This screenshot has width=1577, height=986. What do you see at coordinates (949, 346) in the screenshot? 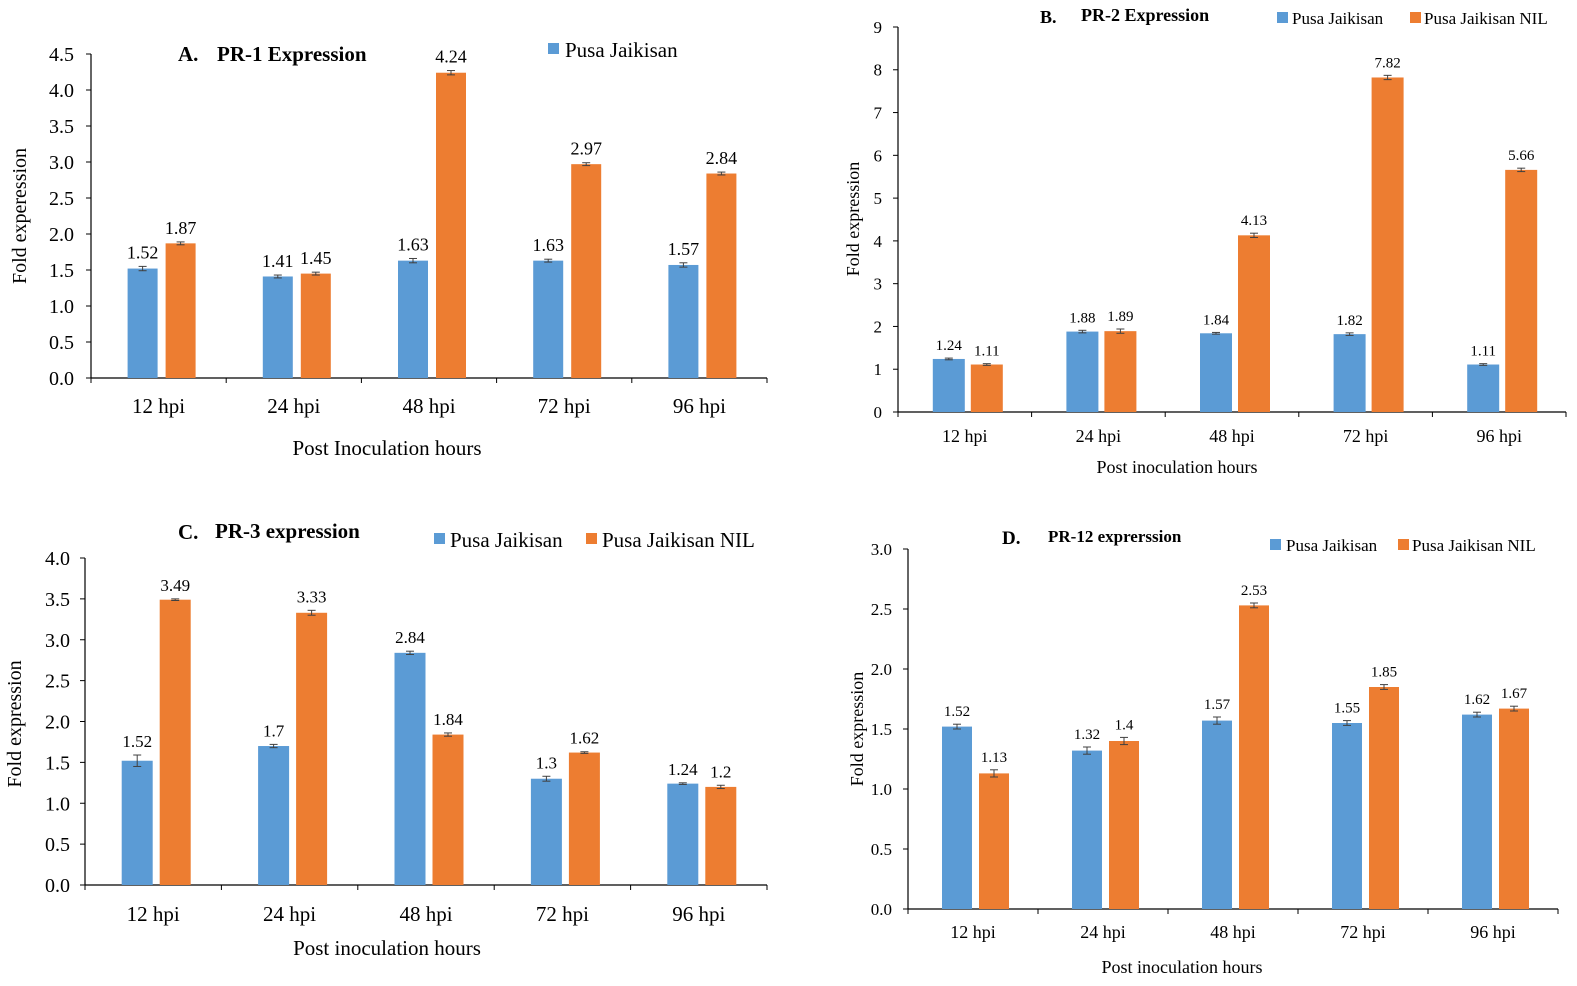
I see `data-label: 1.24` at bounding box center [949, 346].